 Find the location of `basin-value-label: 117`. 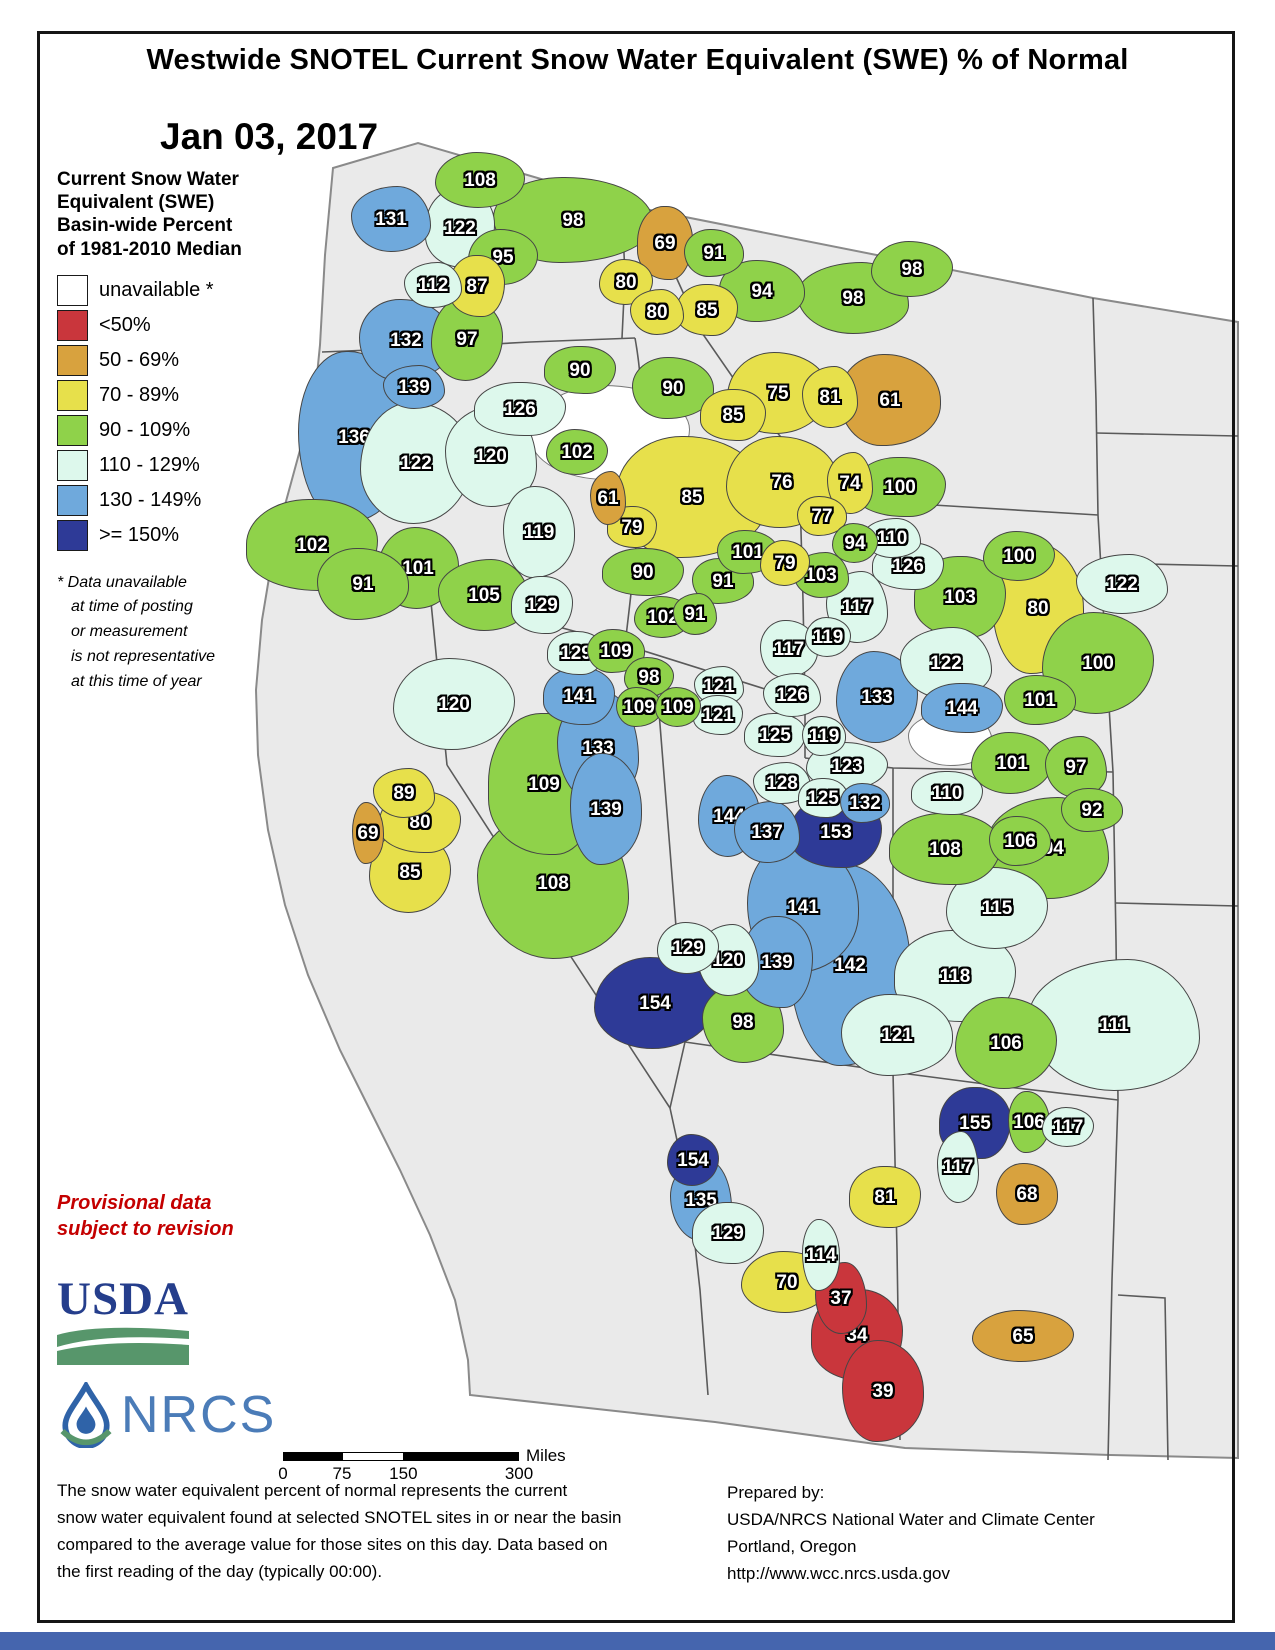

basin-value-label: 117 is located at coordinates (958, 1167).